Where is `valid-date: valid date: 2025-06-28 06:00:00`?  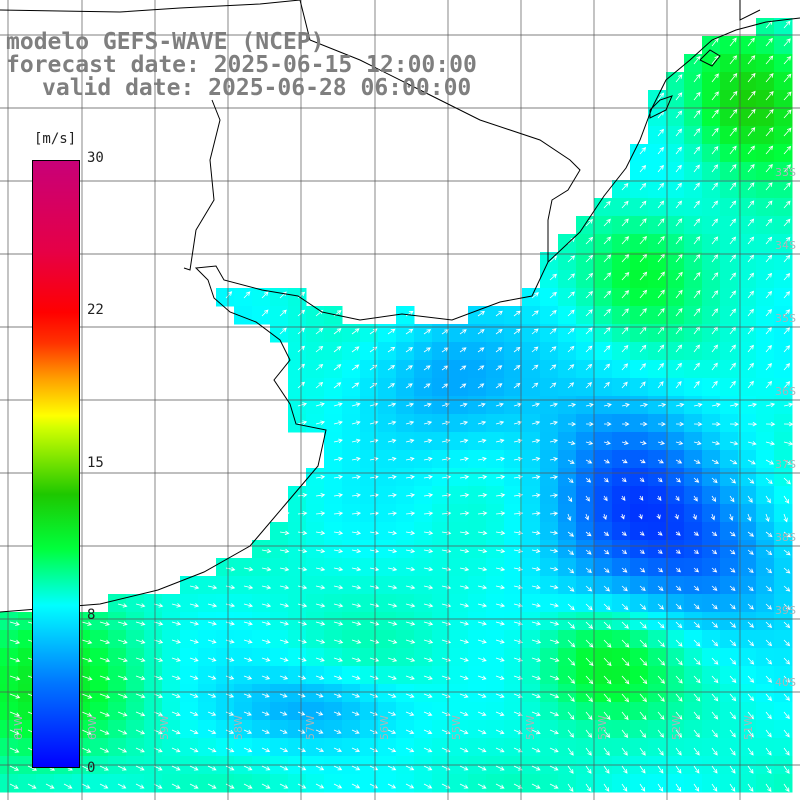 valid-date: valid date: 2025-06-28 06:00:00 is located at coordinates (257, 88).